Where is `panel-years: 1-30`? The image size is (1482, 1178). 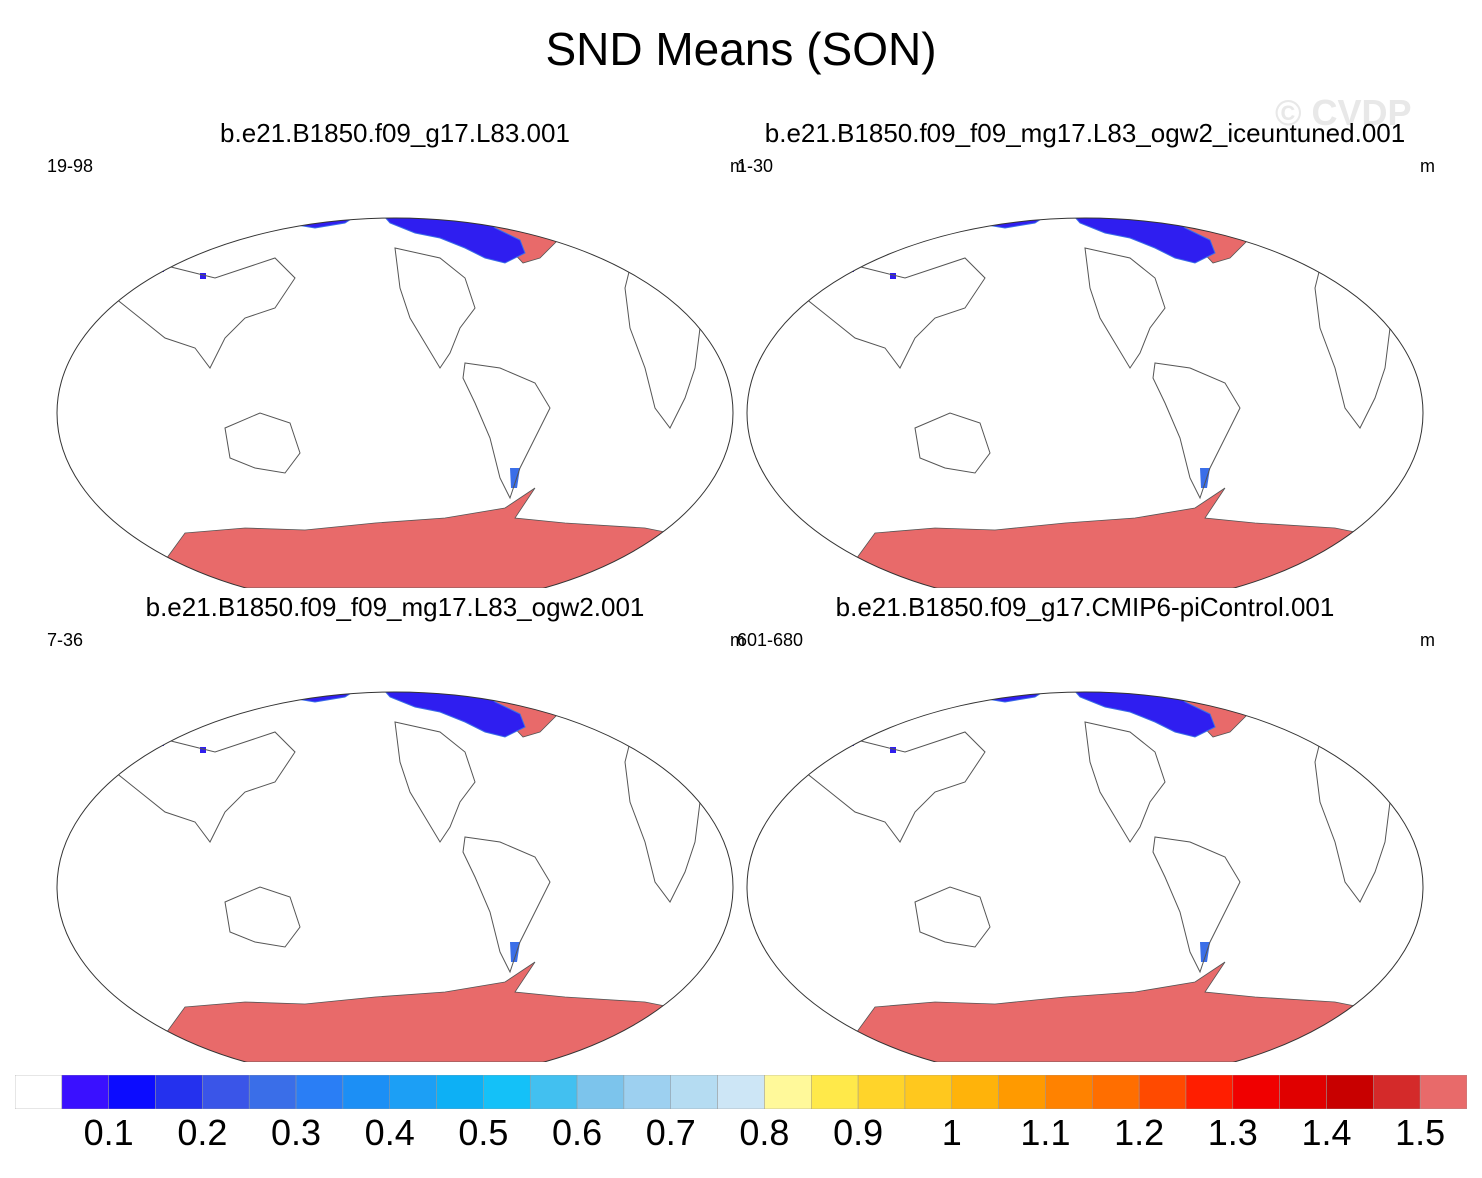
panel-years: 1-30 is located at coordinates (755, 166).